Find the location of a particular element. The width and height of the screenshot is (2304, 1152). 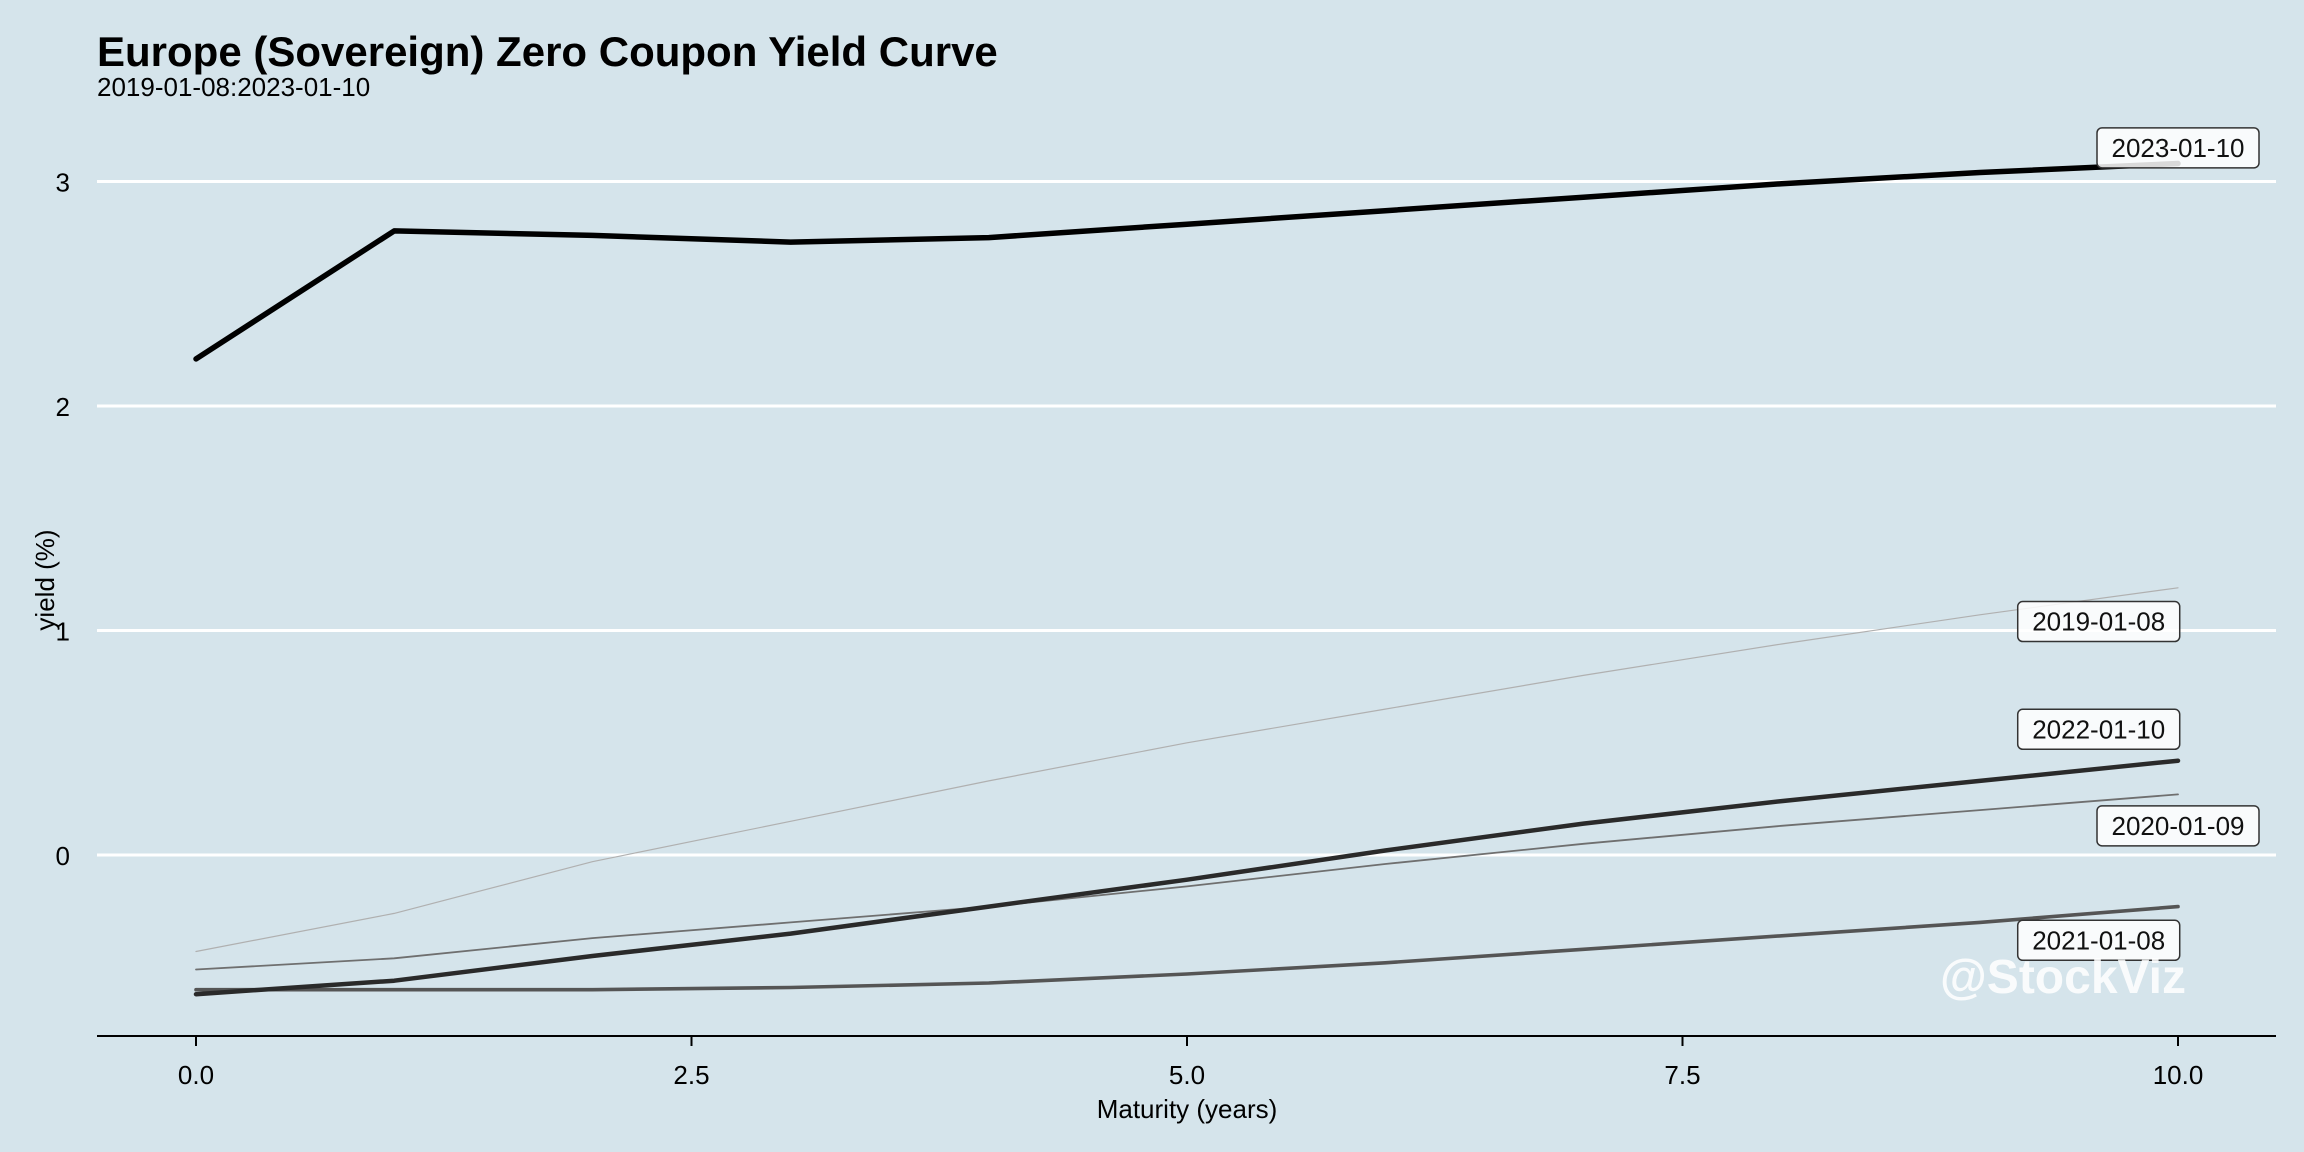

series-label-text: 2023-01-10 is located at coordinates (2178, 148).